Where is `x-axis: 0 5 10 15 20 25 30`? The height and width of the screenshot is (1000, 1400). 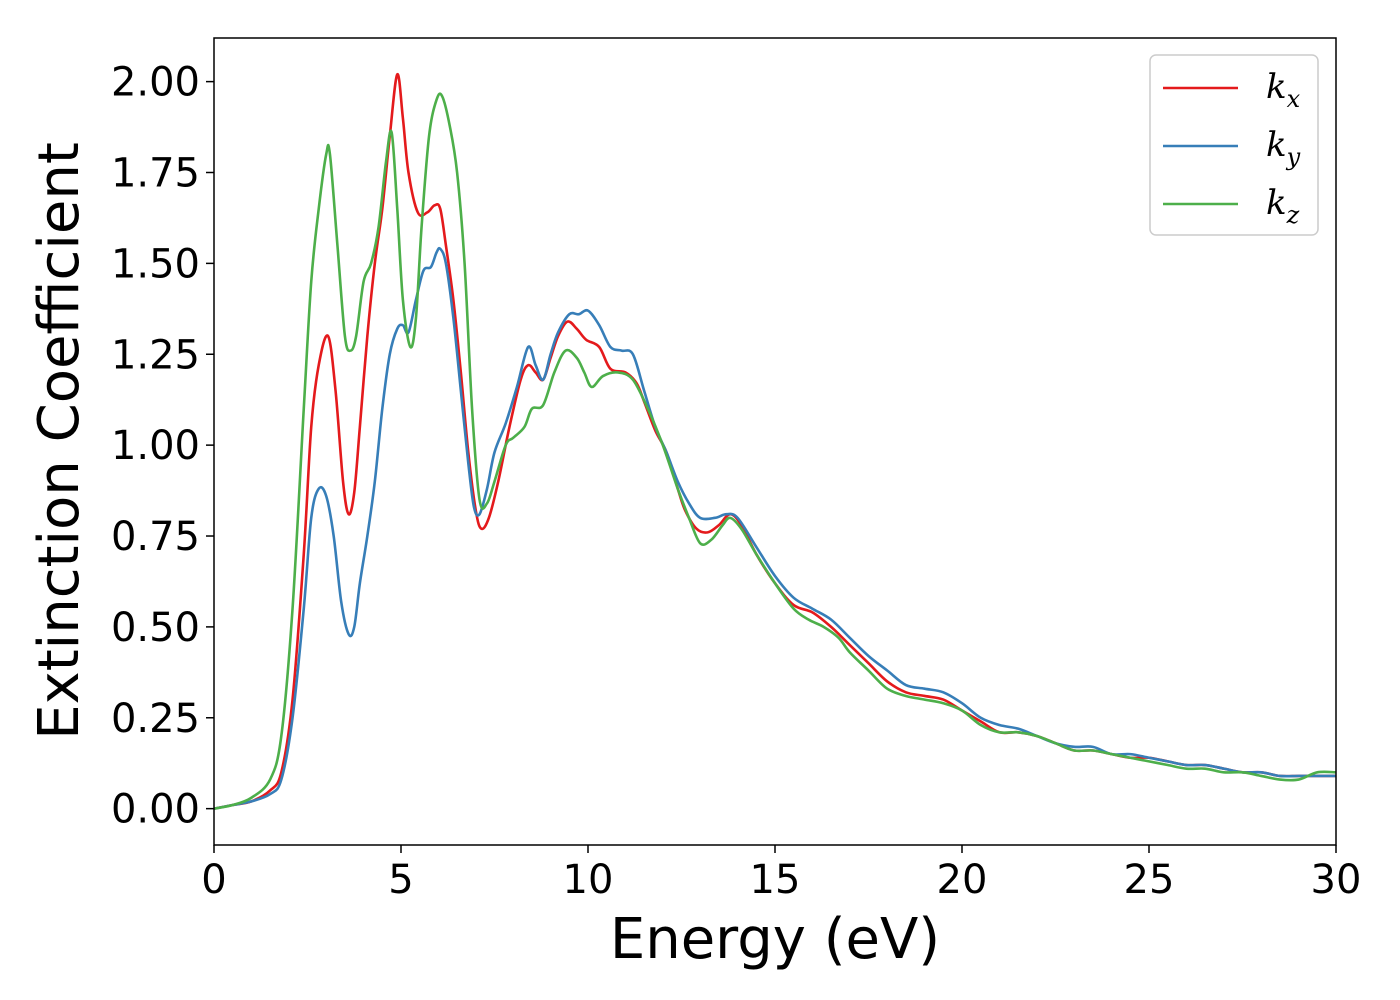 x-axis: 0 5 10 15 20 25 30 is located at coordinates (781, 874).